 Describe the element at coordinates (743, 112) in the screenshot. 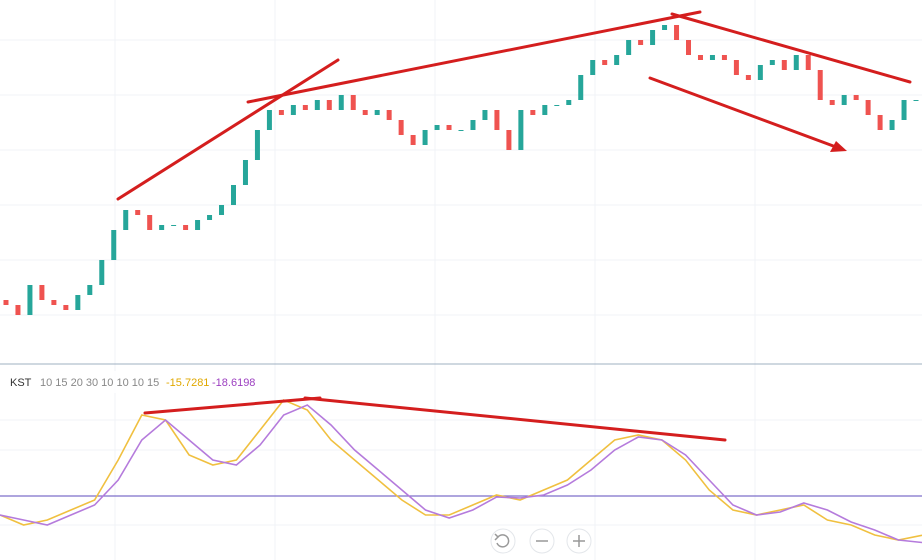

I see `trend-arrow` at that location.